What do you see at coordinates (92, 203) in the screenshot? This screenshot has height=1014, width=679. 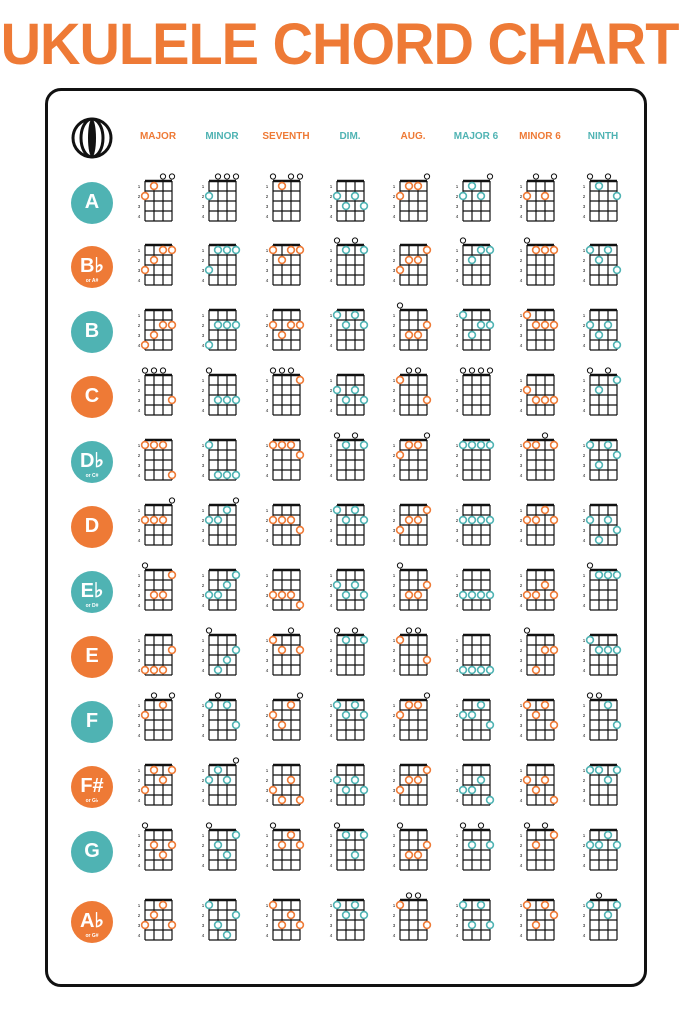 I see `root-note-badge: A` at bounding box center [92, 203].